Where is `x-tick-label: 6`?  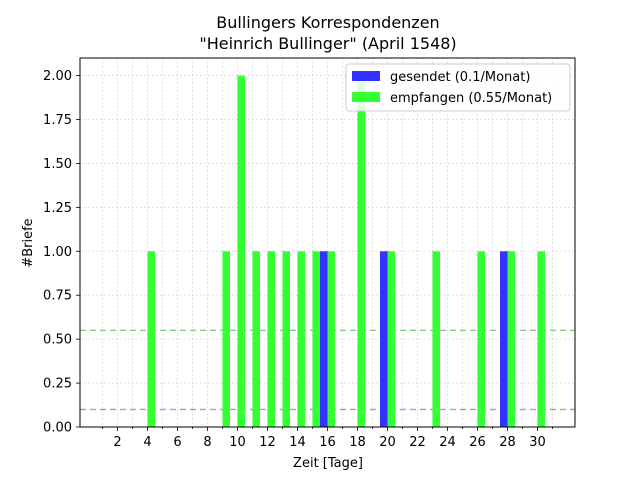 x-tick-label: 6 is located at coordinates (177, 442).